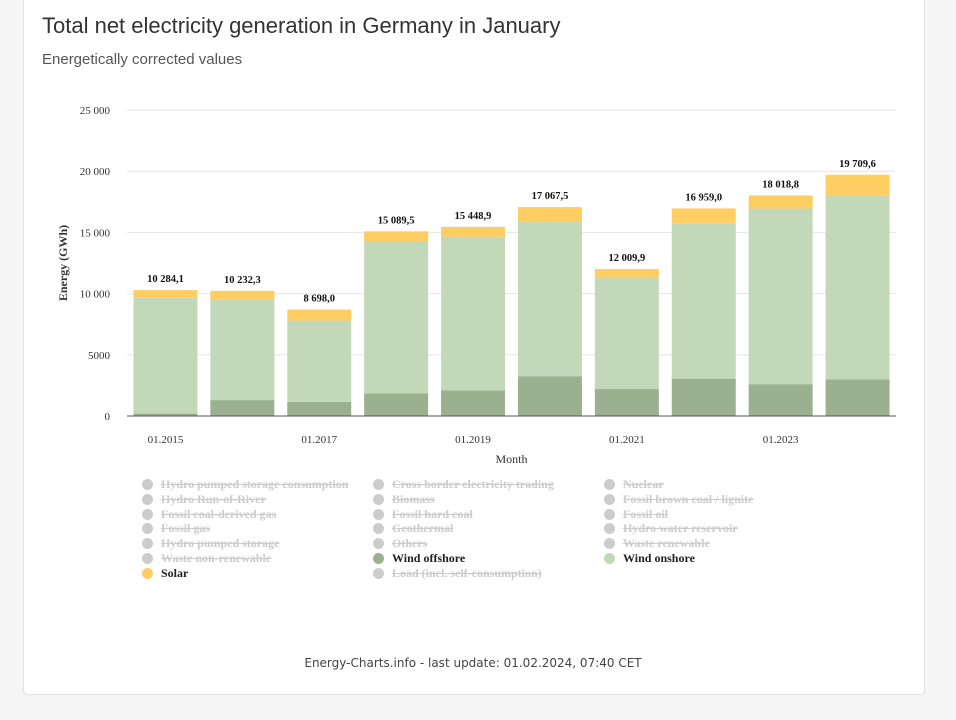  Describe the element at coordinates (680, 528) in the screenshot. I see `legend-label: Hydro water reservoir` at that location.